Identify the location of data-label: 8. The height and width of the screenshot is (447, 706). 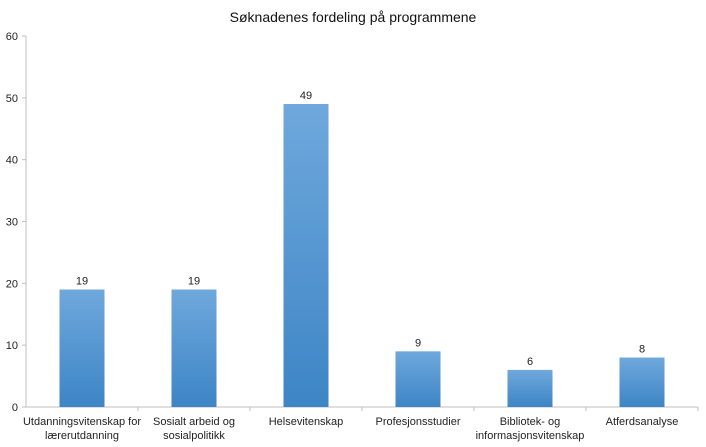
(642, 350).